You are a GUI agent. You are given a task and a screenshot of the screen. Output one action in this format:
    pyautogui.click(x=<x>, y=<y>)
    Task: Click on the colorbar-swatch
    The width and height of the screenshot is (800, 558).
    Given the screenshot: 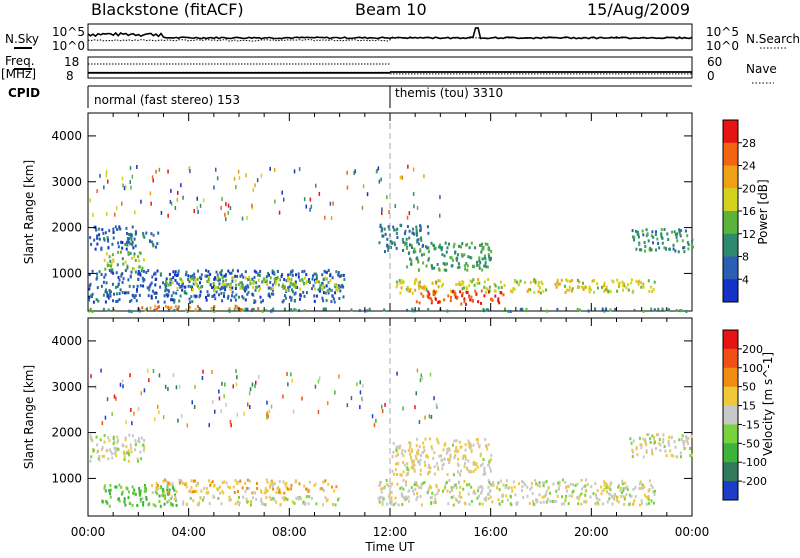 What is the action you would take?
    pyautogui.click(x=730, y=154)
    